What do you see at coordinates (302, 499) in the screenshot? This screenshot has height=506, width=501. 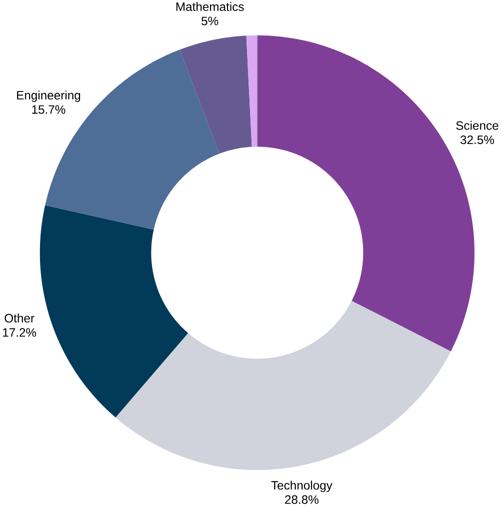 I see `data-label: 28.8%` at bounding box center [302, 499].